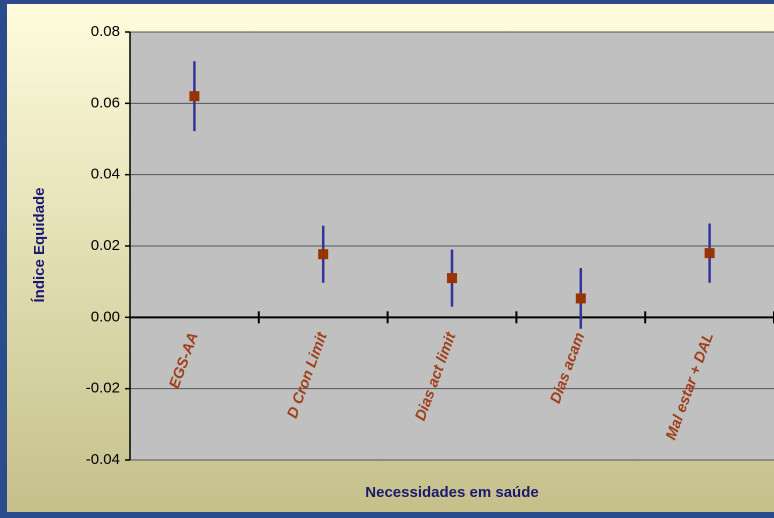 The height and width of the screenshot is (518, 774). Describe the element at coordinates (105, 31) in the screenshot. I see `y-tick-label: 0.08` at that location.